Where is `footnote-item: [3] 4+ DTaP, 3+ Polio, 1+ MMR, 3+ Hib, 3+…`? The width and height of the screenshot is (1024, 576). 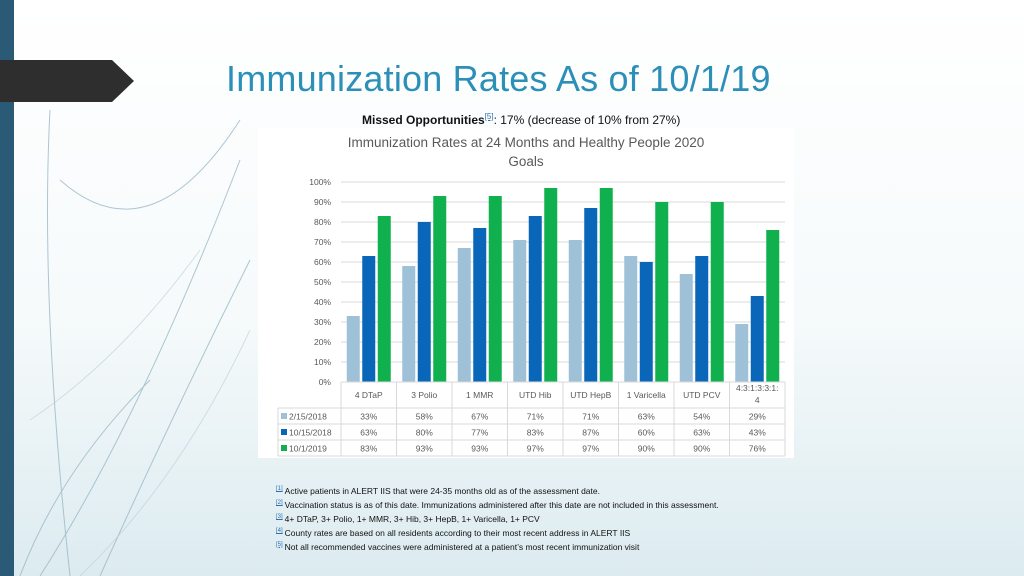 footnote-item: [3] 4+ DTaP, 3+ Polio, 1+ MMR, 3+ Hib, 3+… is located at coordinates (556, 518).